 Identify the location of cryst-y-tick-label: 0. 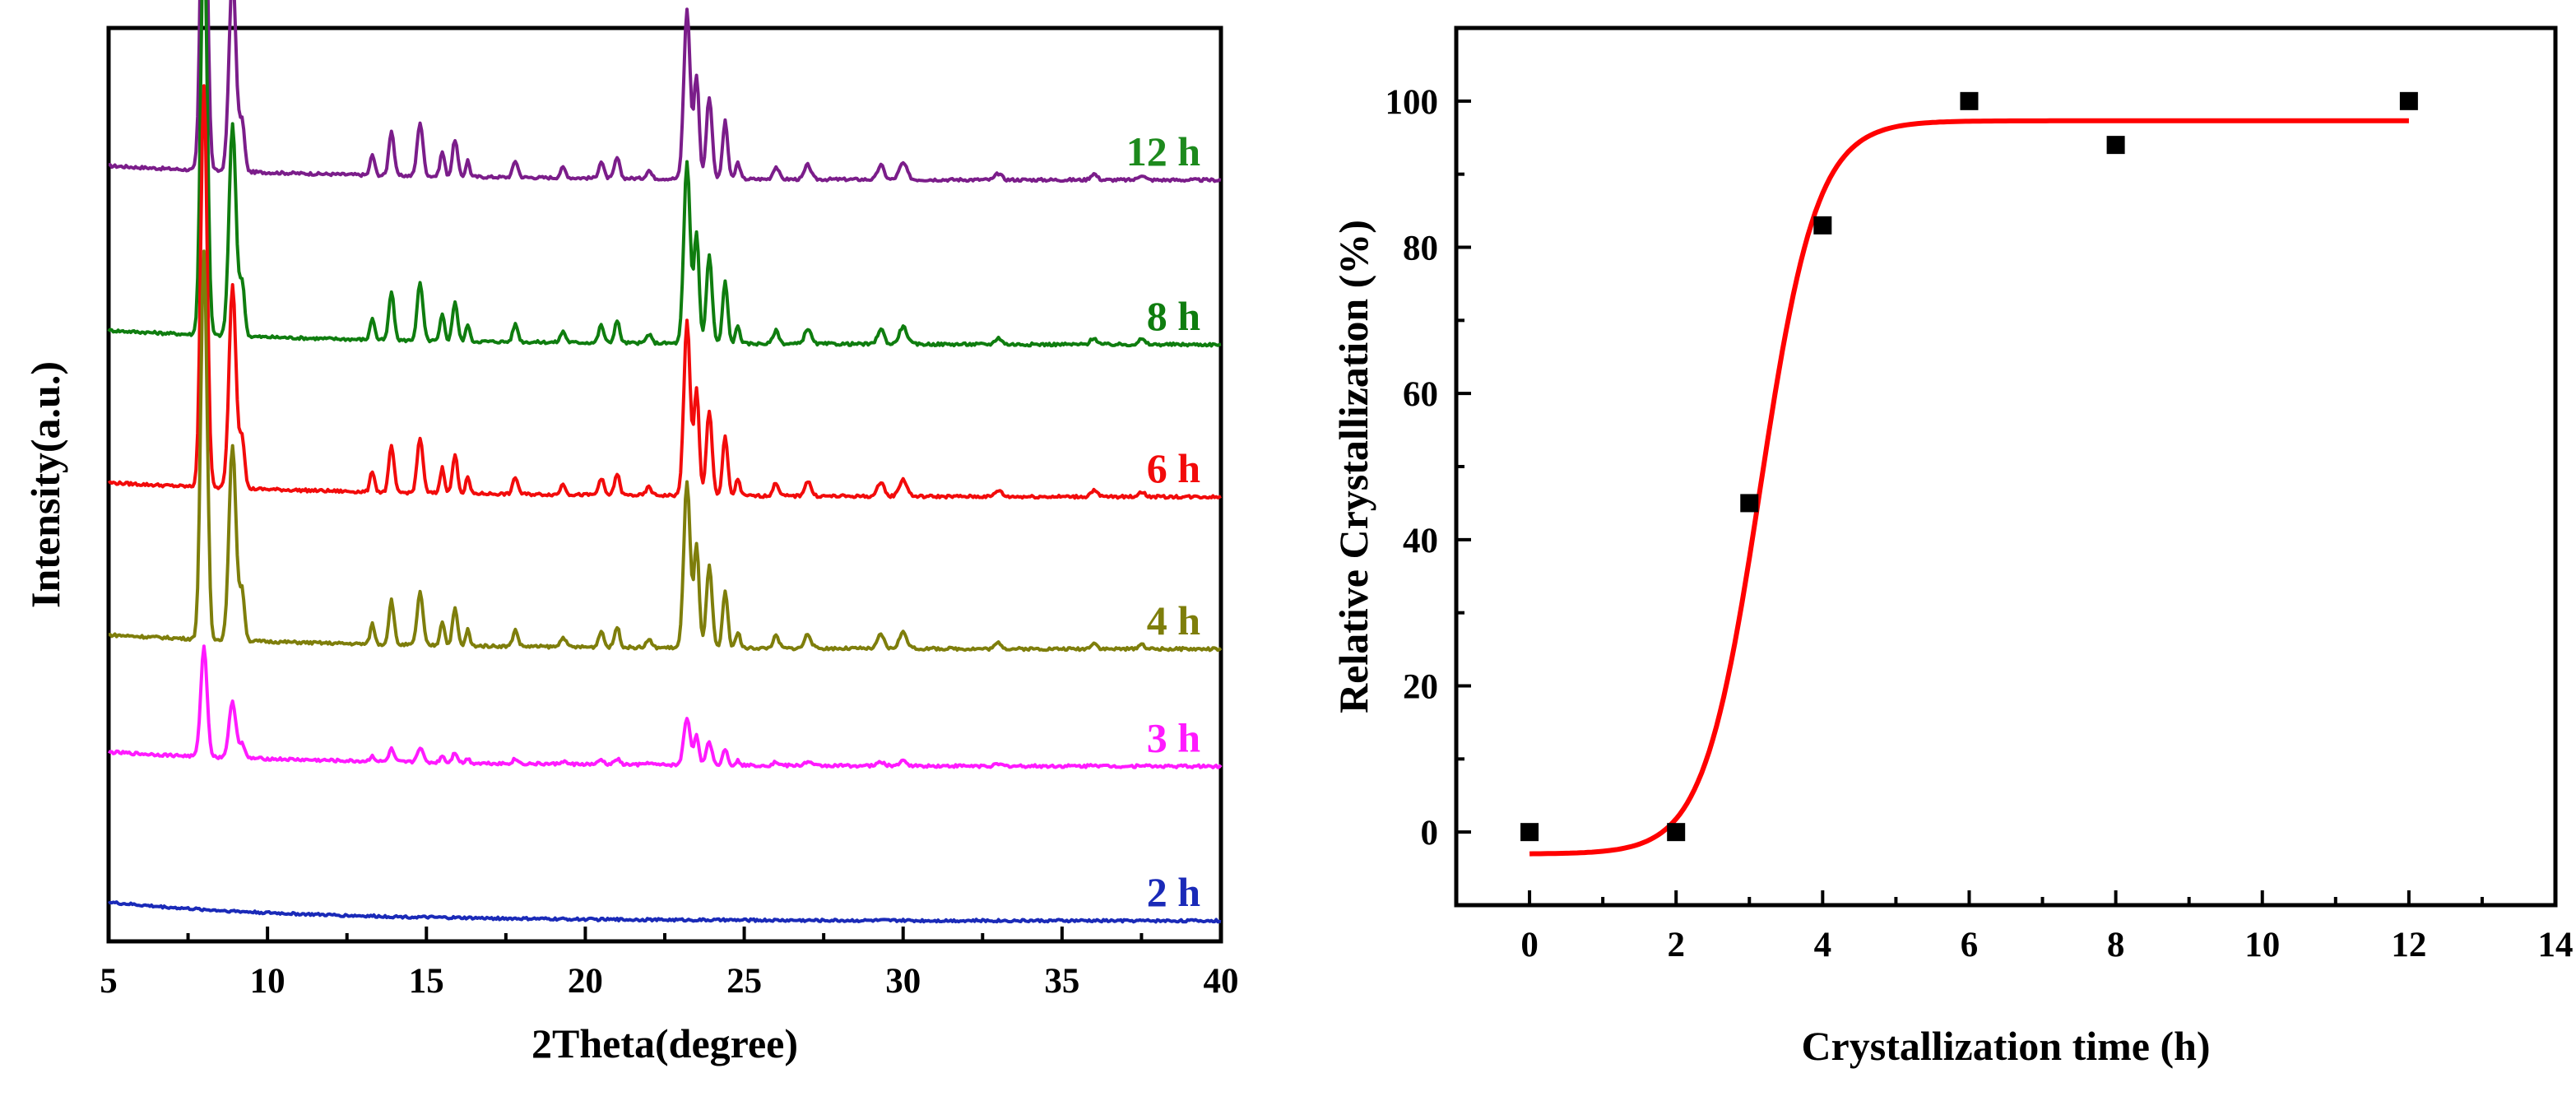
(1430, 833).